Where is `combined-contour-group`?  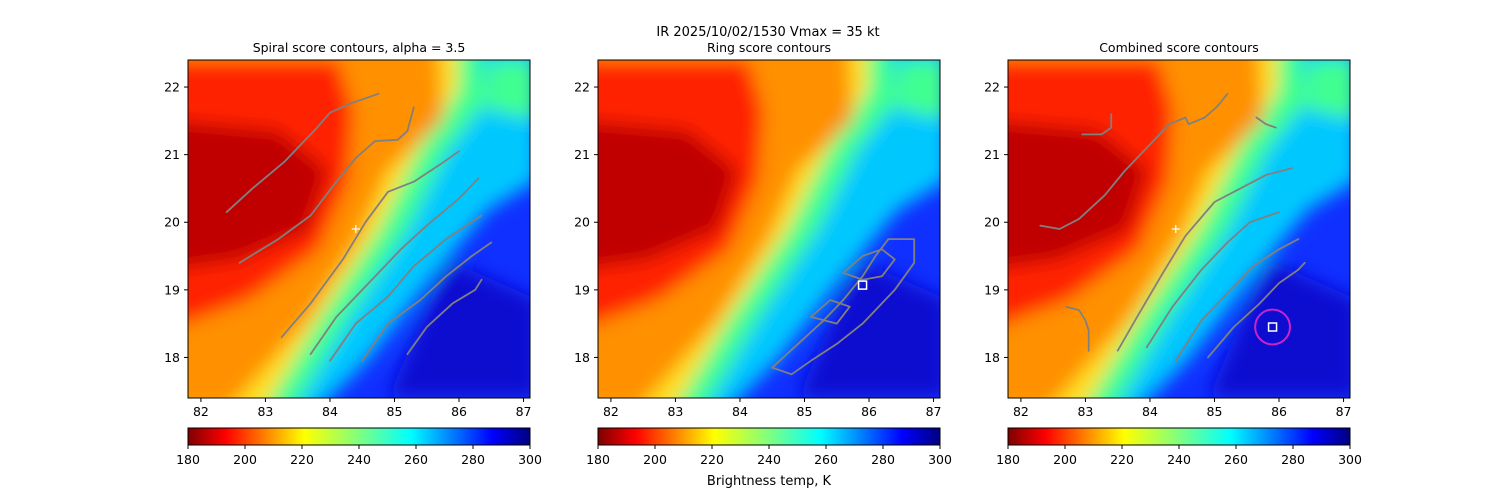
combined-contour-group is located at coordinates (1172, 227).